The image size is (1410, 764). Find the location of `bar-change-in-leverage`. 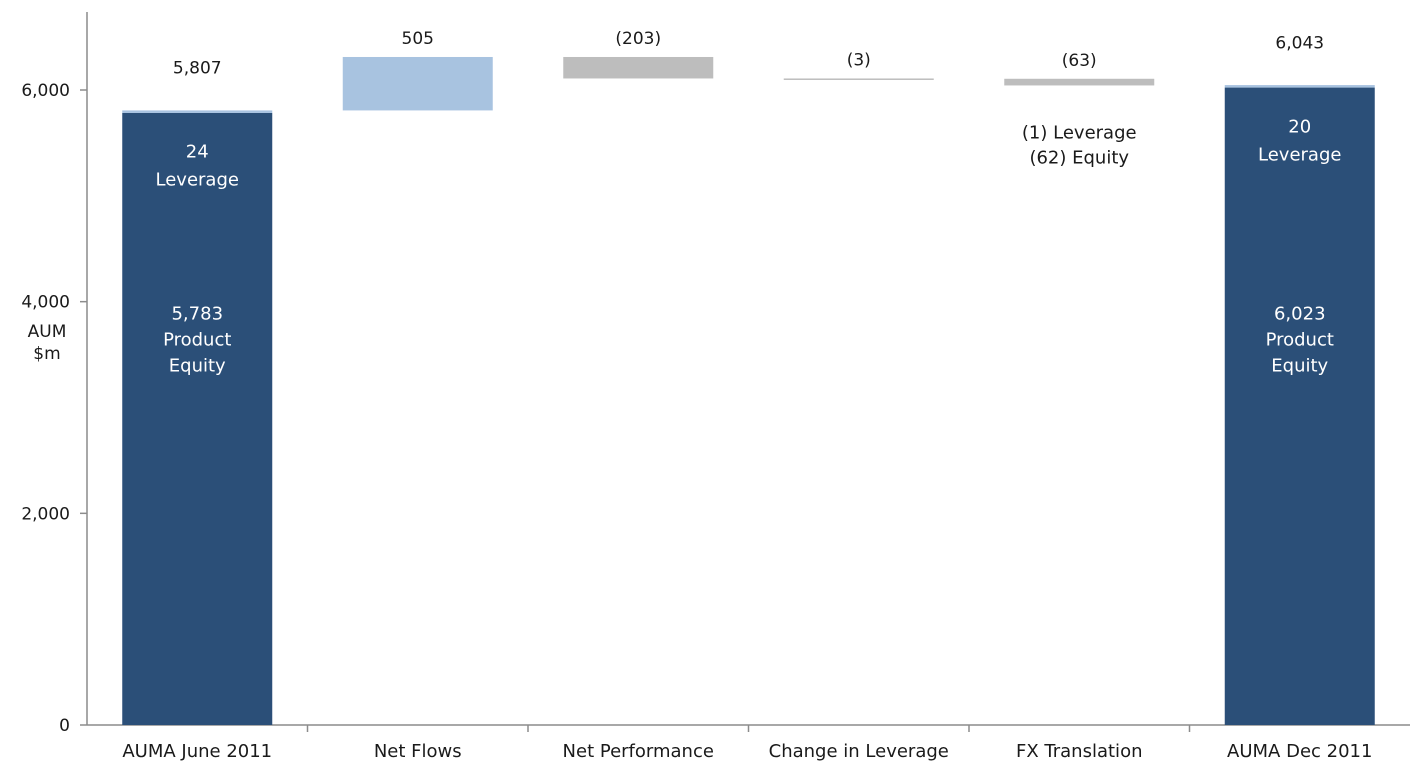

bar-change-in-leverage is located at coordinates (858, 79).